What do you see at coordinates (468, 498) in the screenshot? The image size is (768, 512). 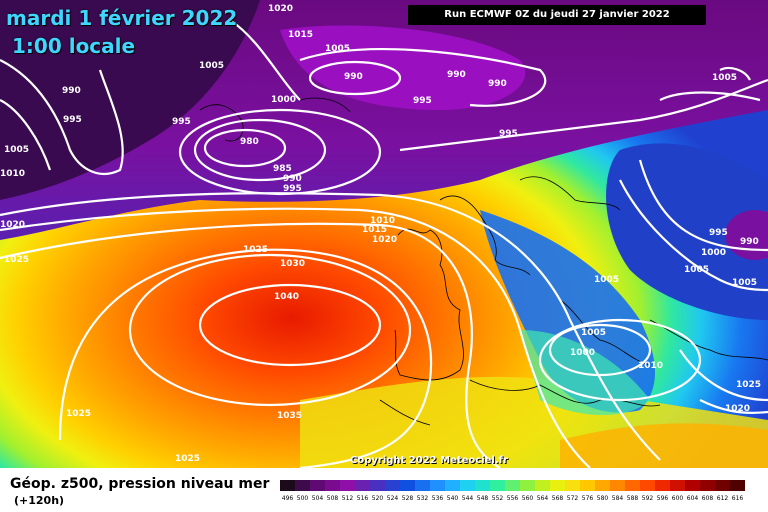 I see `legend-value: 544` at bounding box center [468, 498].